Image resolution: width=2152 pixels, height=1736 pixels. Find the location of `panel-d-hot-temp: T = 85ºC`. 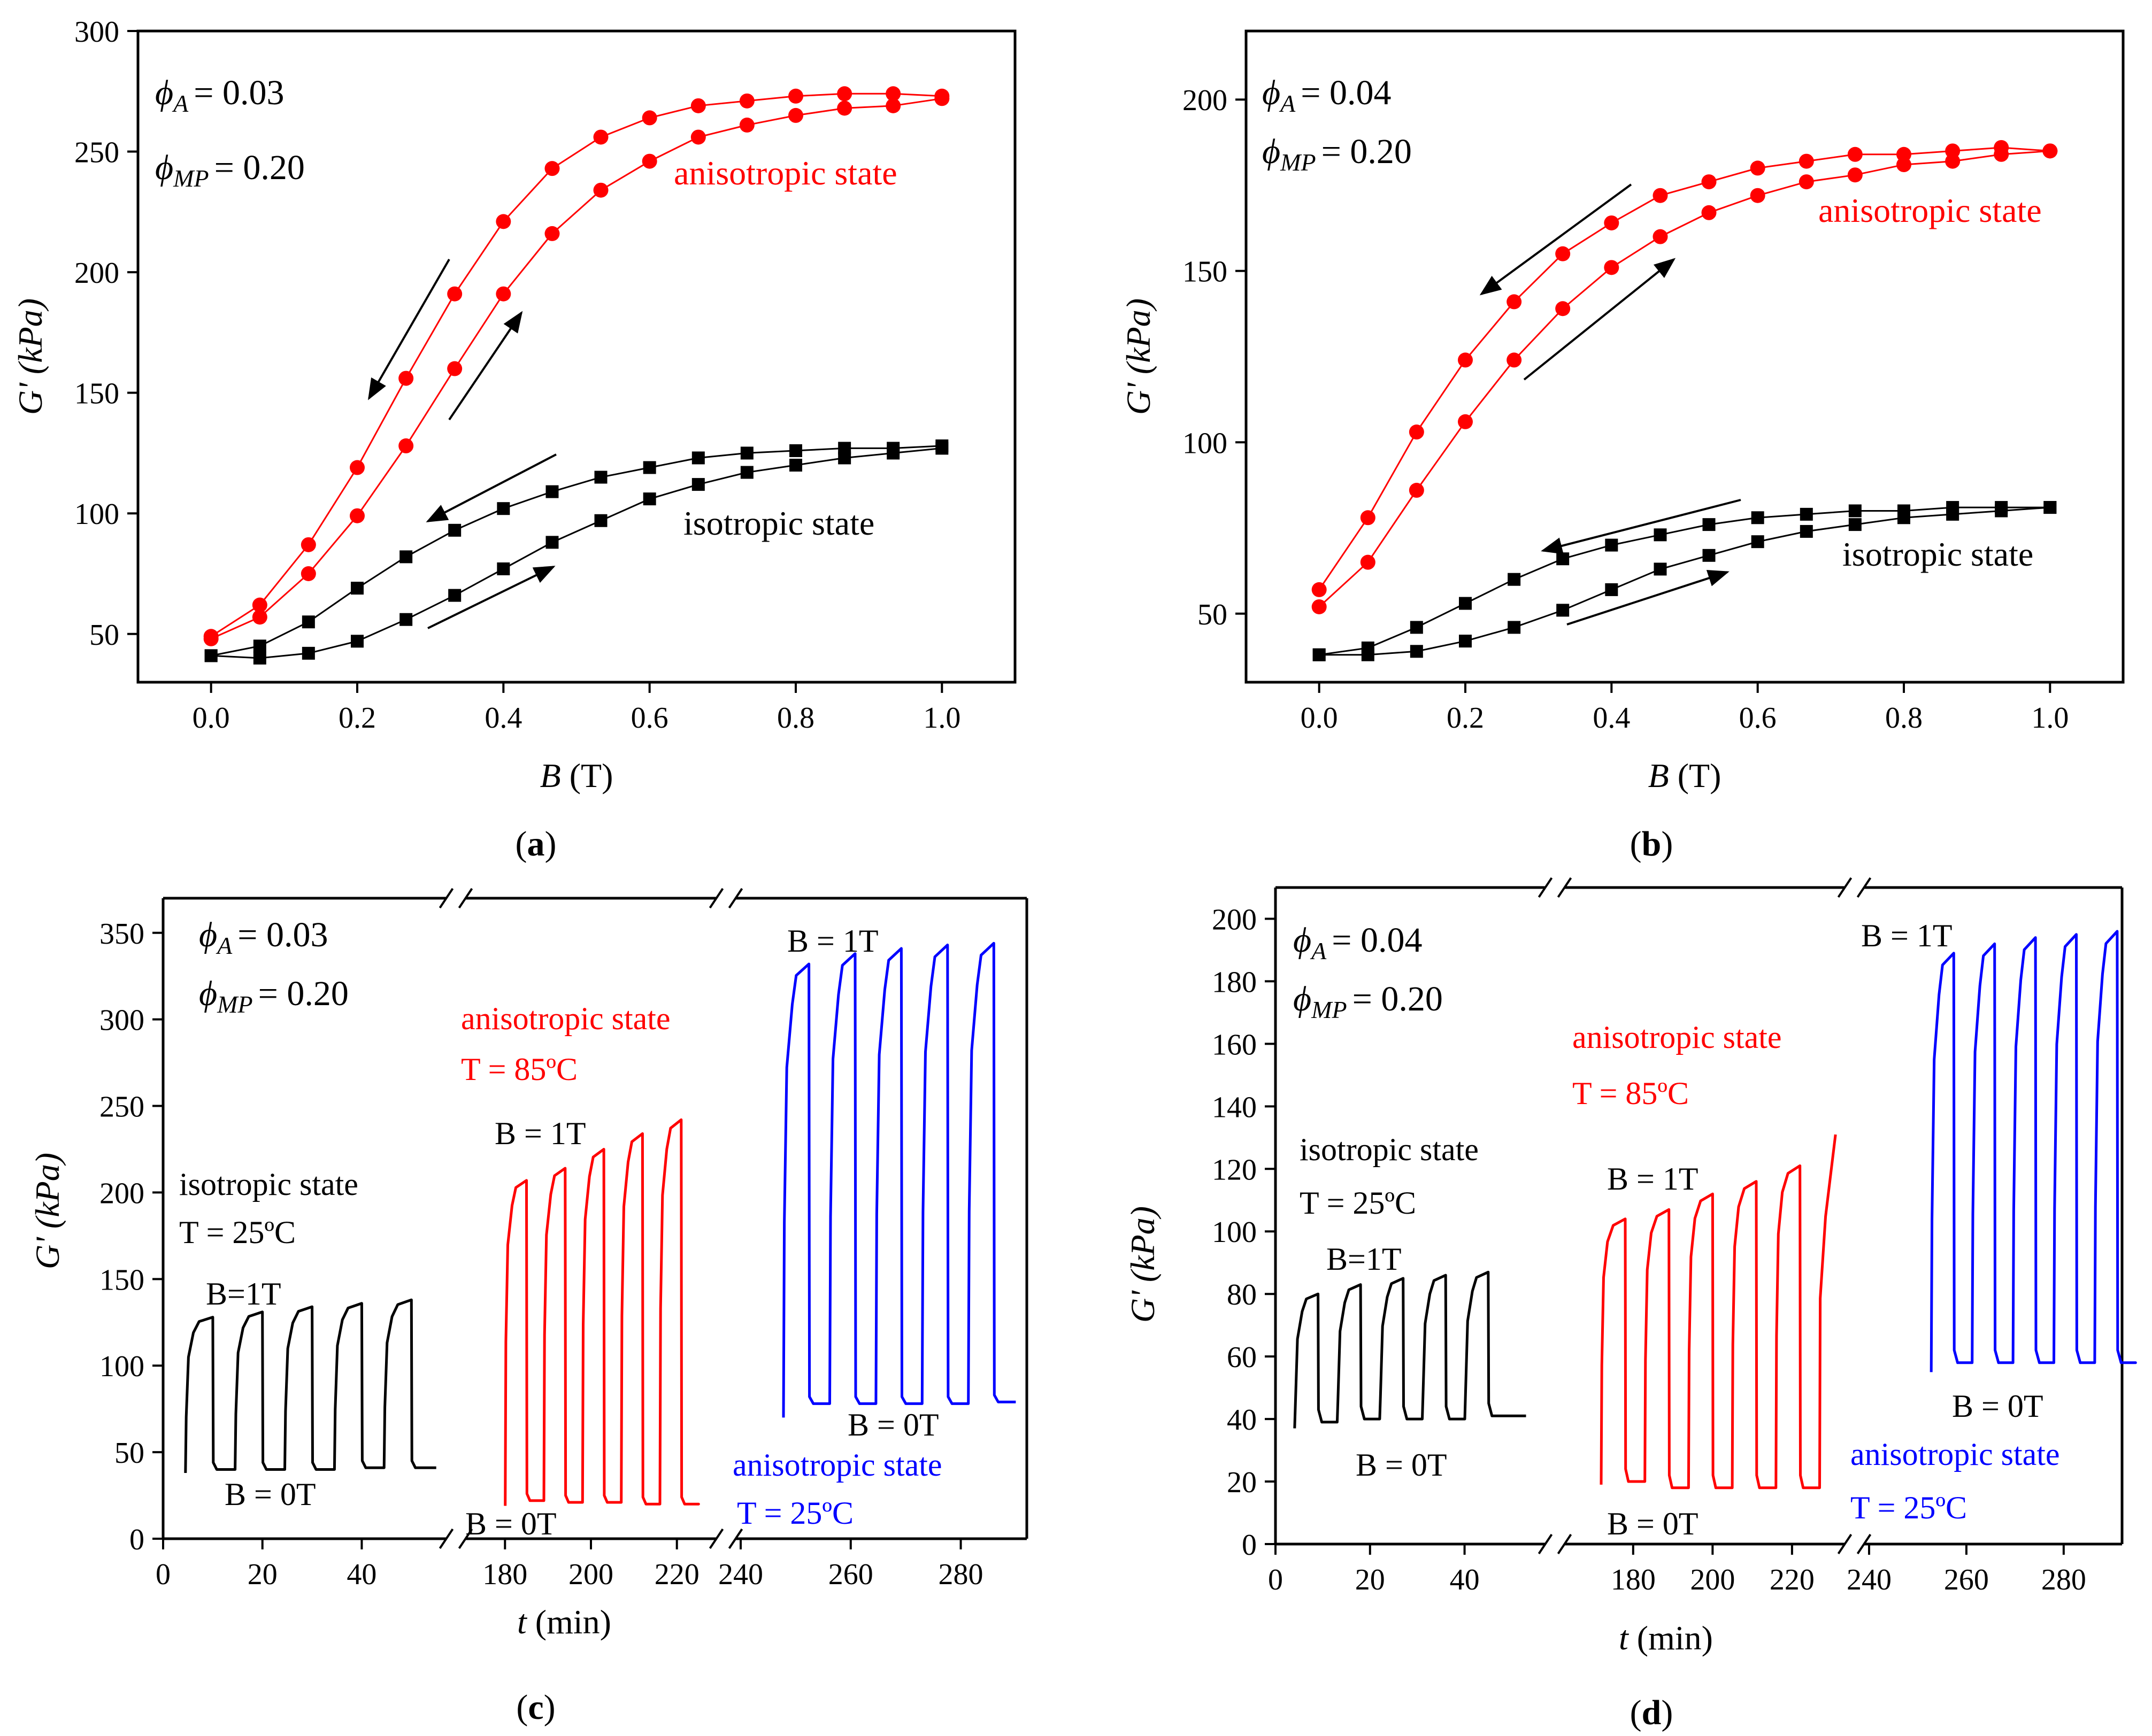

panel-d-hot-temp: T = 85ºC is located at coordinates (1630, 1093).